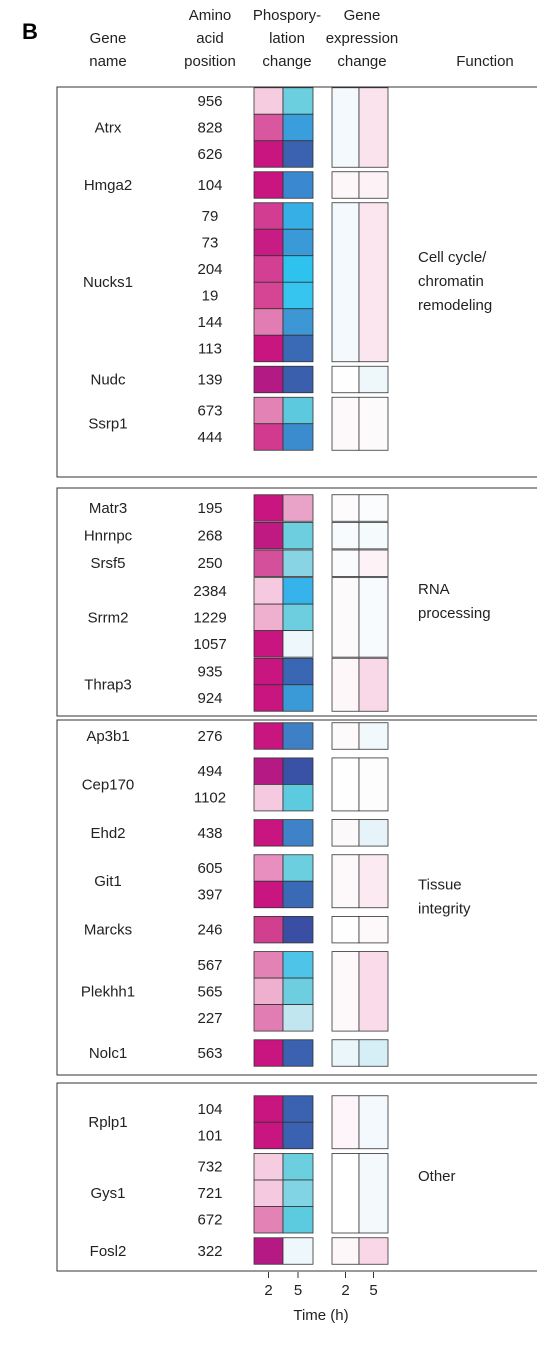 Image resolution: width=537 pixels, height=1359 pixels. What do you see at coordinates (209, 437) in the screenshot?
I see `amino-acid-position: 444` at bounding box center [209, 437].